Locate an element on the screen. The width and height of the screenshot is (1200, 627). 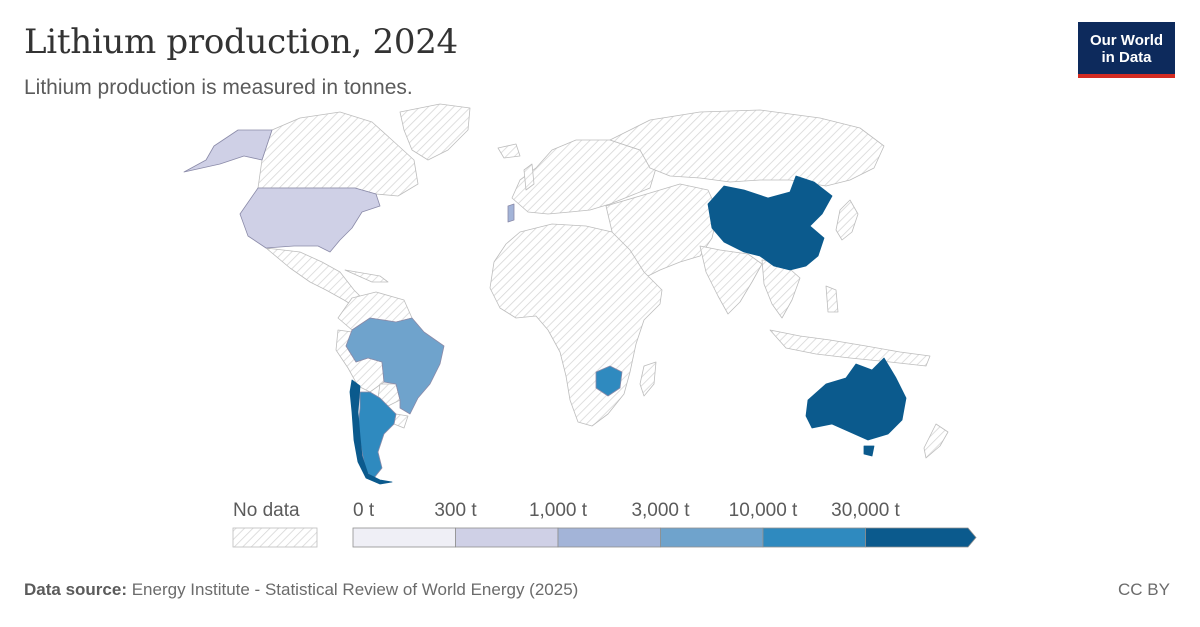
legend-tick-label-4: 10,000 t is located at coordinates (763, 510).